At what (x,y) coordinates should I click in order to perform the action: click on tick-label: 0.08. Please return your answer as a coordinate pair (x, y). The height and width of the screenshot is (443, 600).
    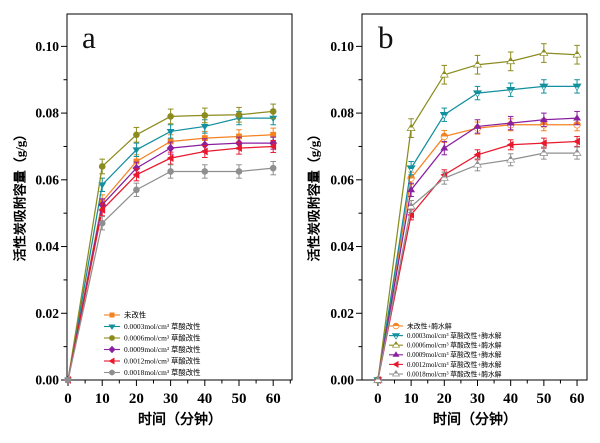
    Looking at the image, I should click on (47, 113).